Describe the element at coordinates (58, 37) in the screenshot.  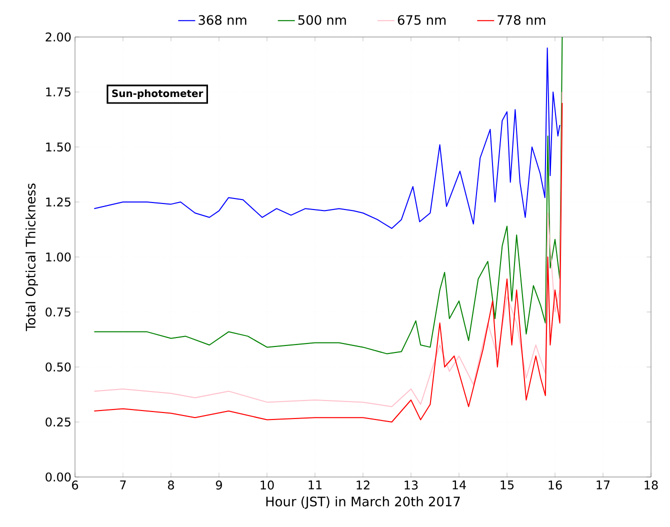
I see `y-tick-label: 2.00` at that location.